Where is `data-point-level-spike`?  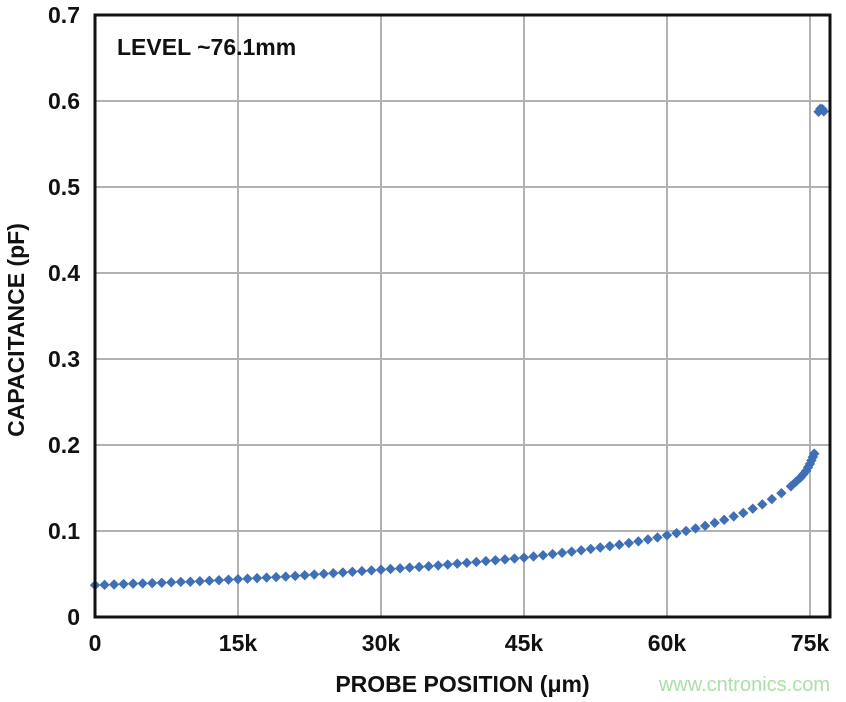
data-point-level-spike is located at coordinates (824, 111).